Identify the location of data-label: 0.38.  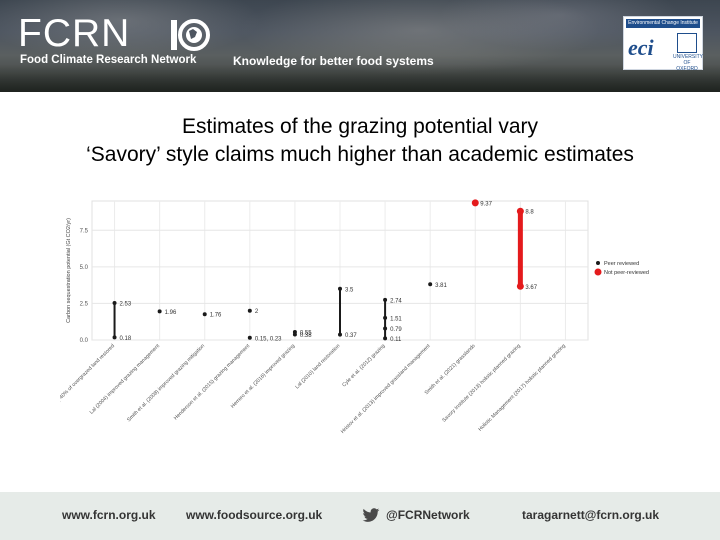
(306, 336).